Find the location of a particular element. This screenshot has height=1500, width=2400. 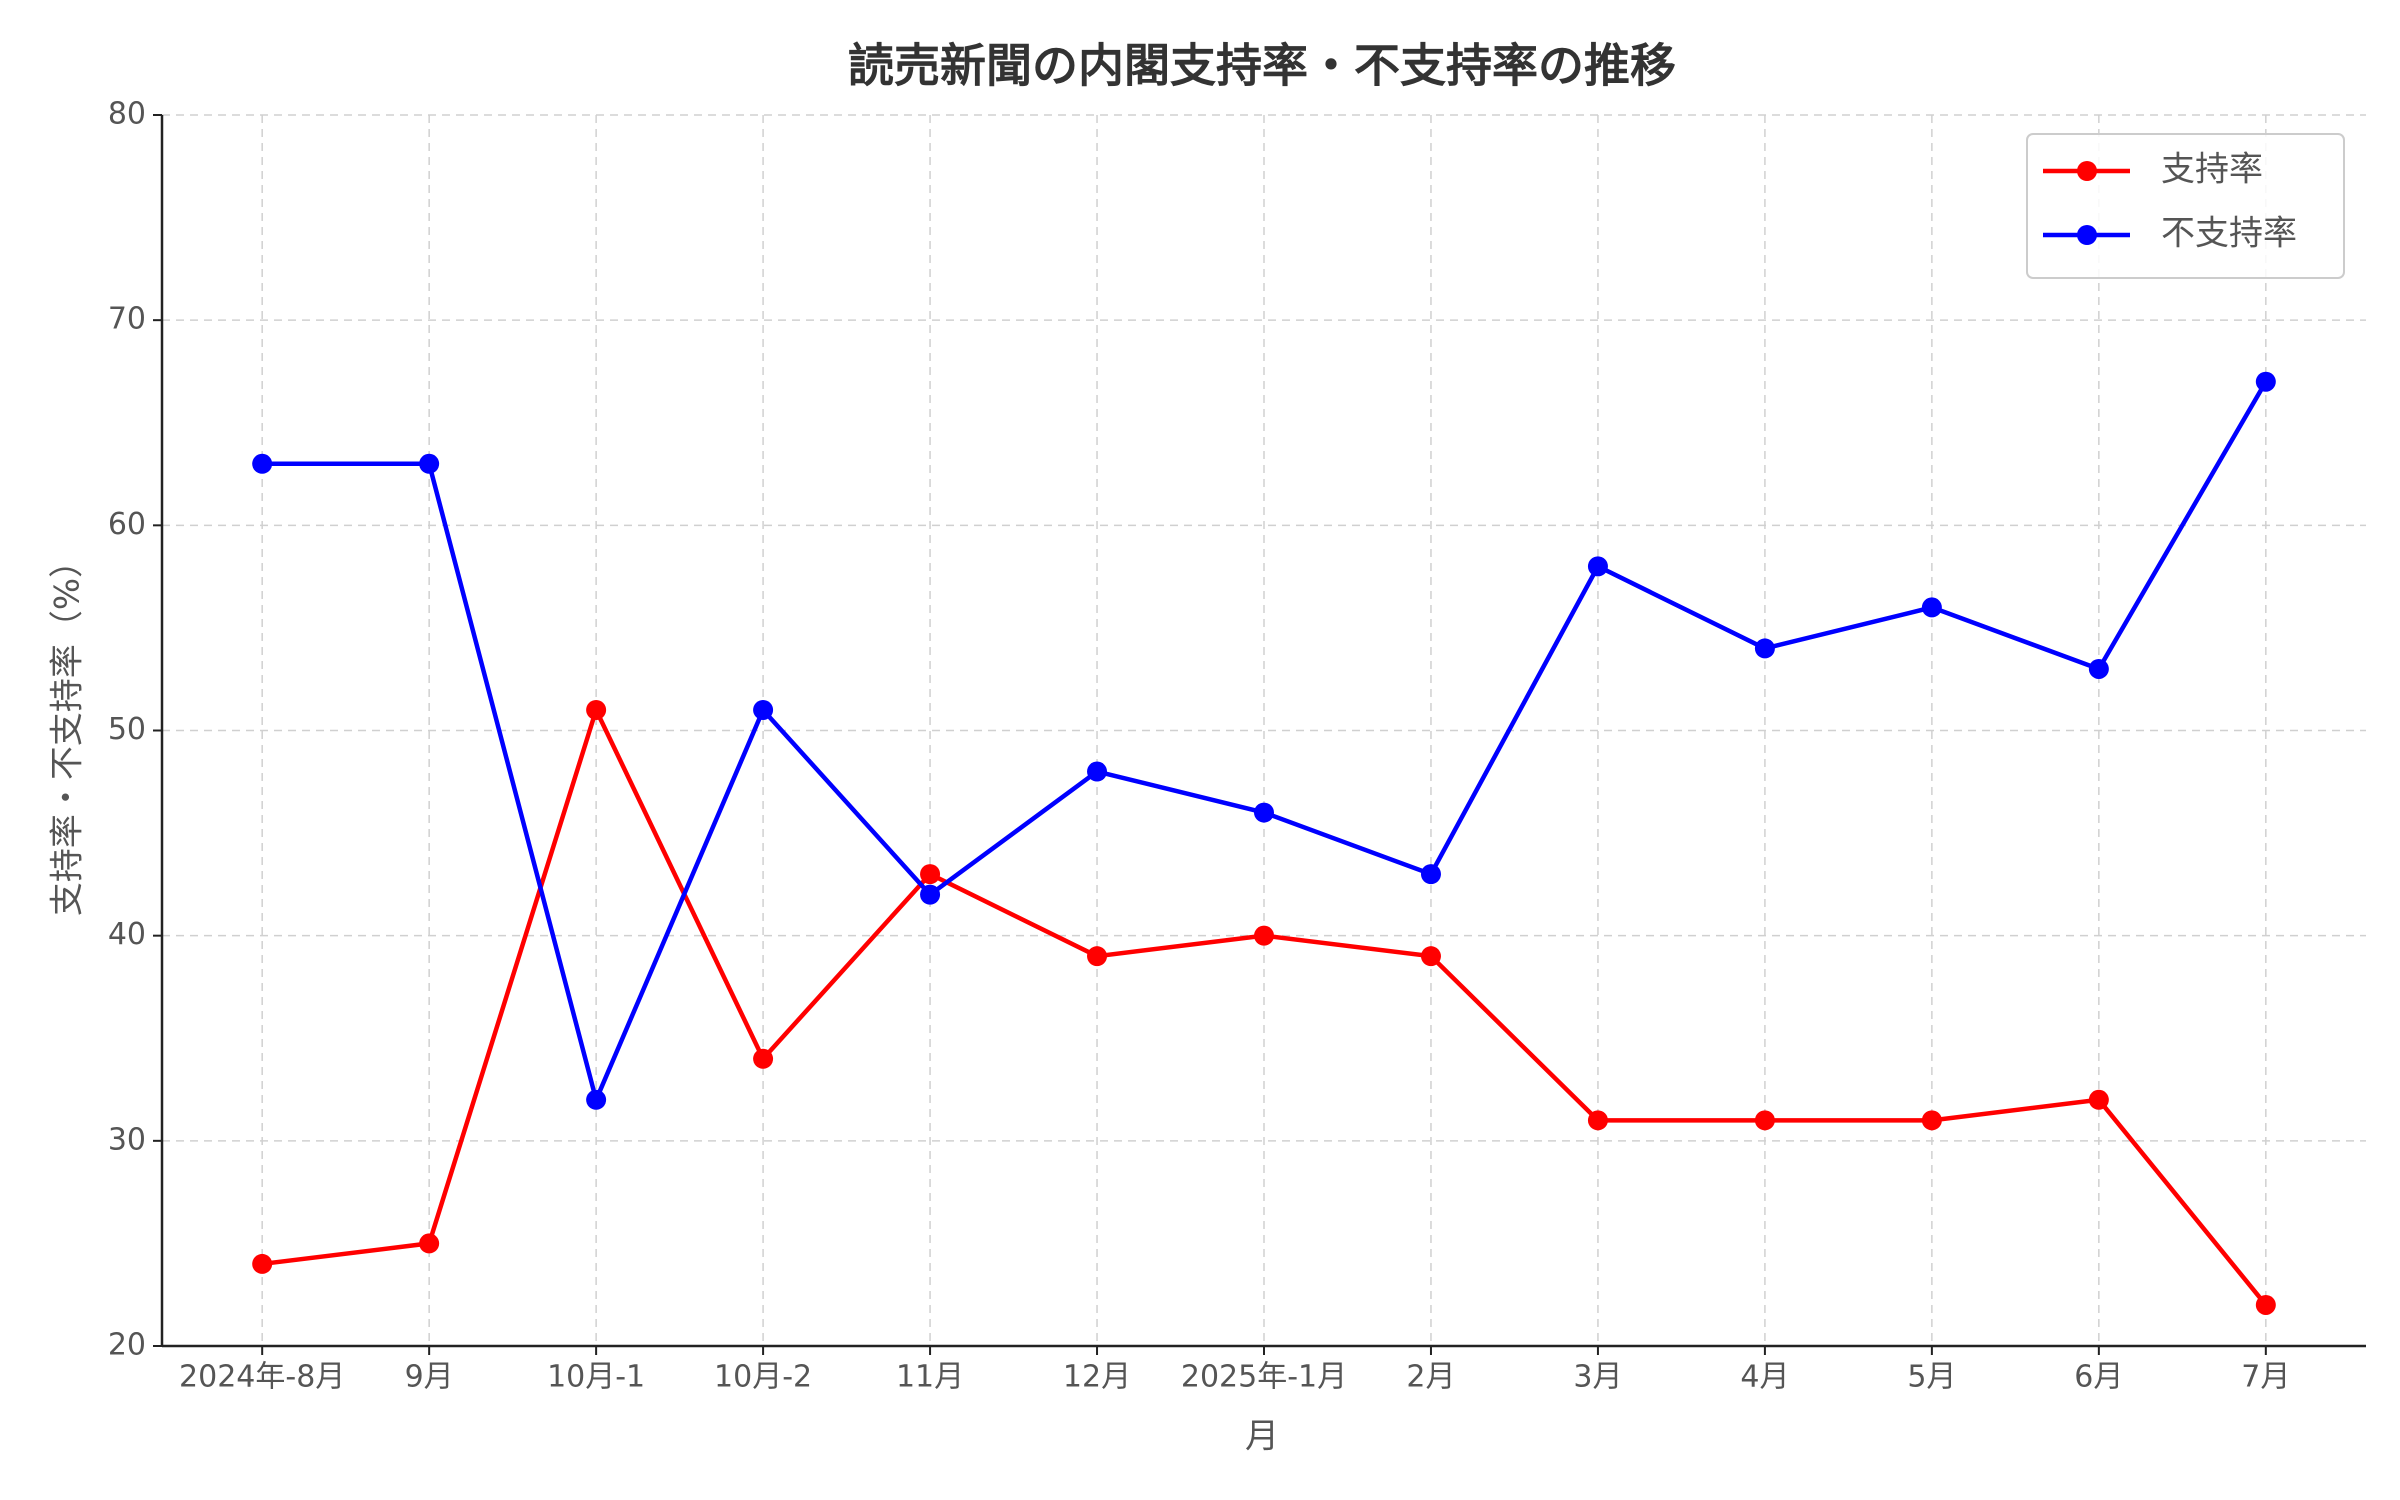

x-tick-label: 11月 is located at coordinates (930, 1377).